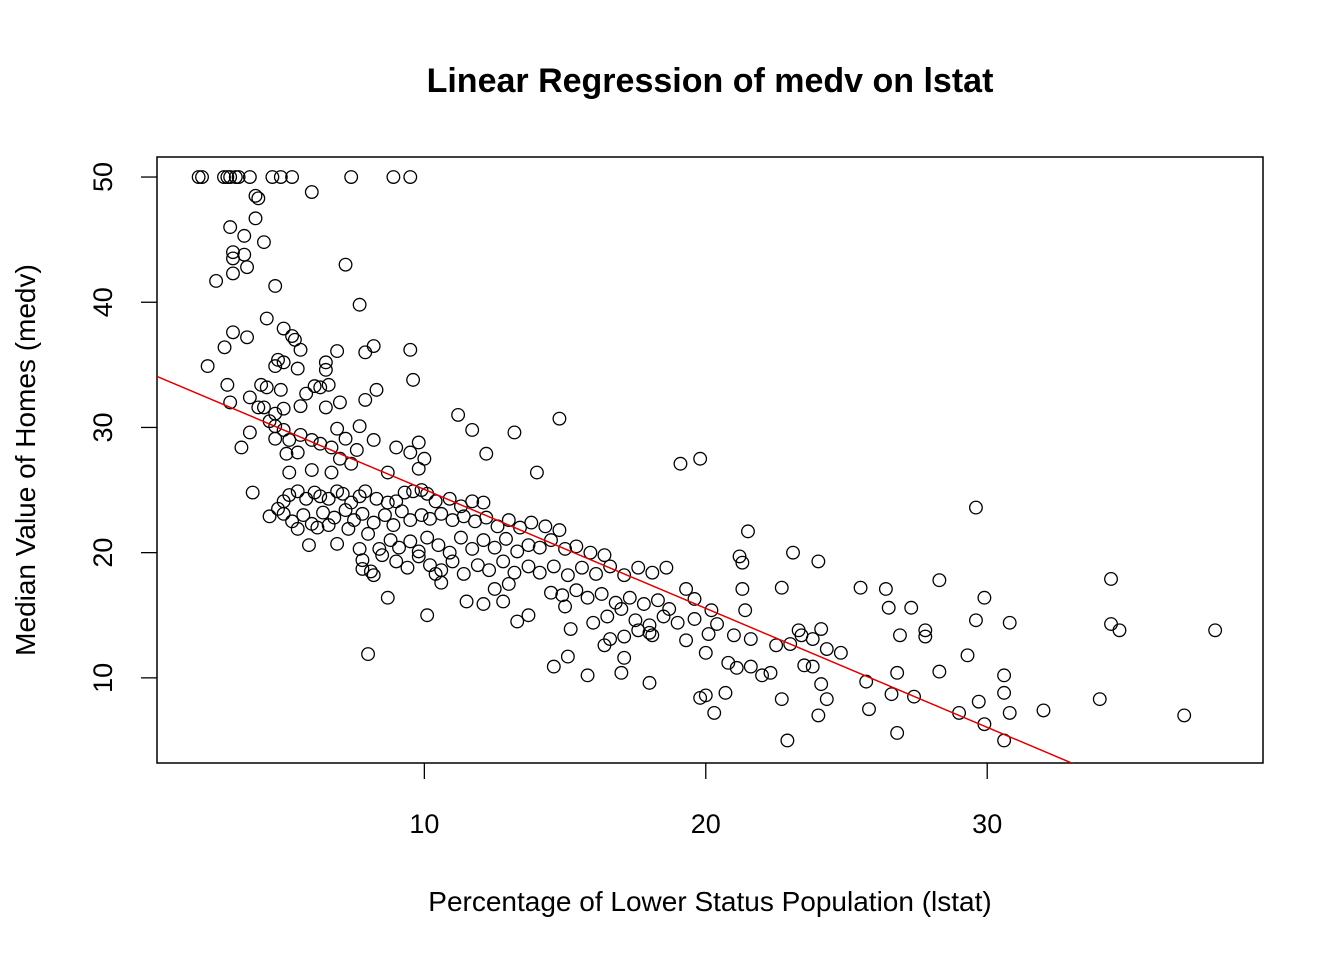 This screenshot has width=1344, height=960. What do you see at coordinates (103, 302) in the screenshot?
I see `y-tick-label-40: 40` at bounding box center [103, 302].